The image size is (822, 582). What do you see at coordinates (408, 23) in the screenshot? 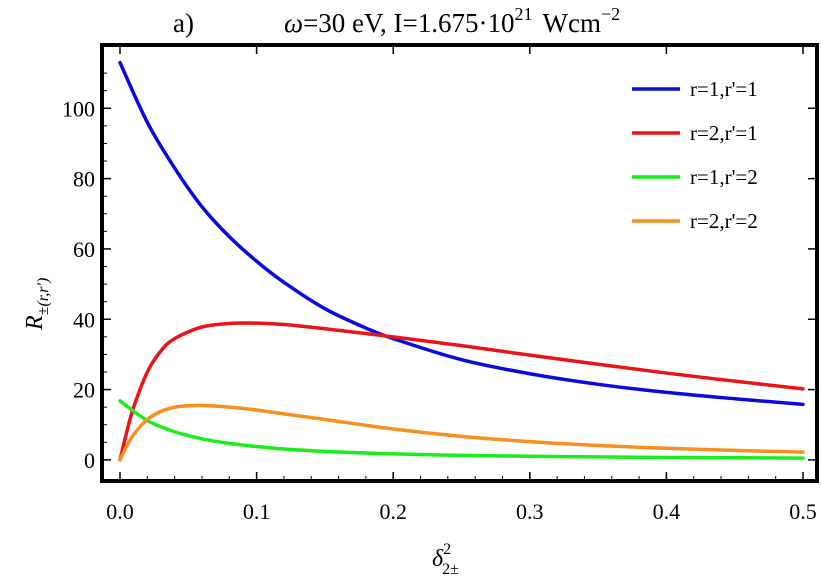
I see `title-params: =30 eV, I=1.675·10` at bounding box center [408, 23].